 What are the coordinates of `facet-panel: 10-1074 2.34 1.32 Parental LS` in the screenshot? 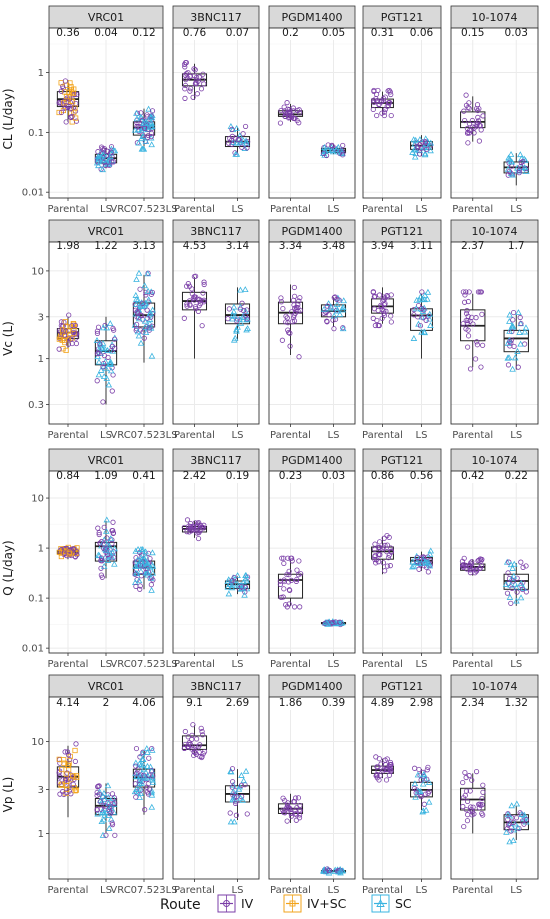 It's located at (494, 785).